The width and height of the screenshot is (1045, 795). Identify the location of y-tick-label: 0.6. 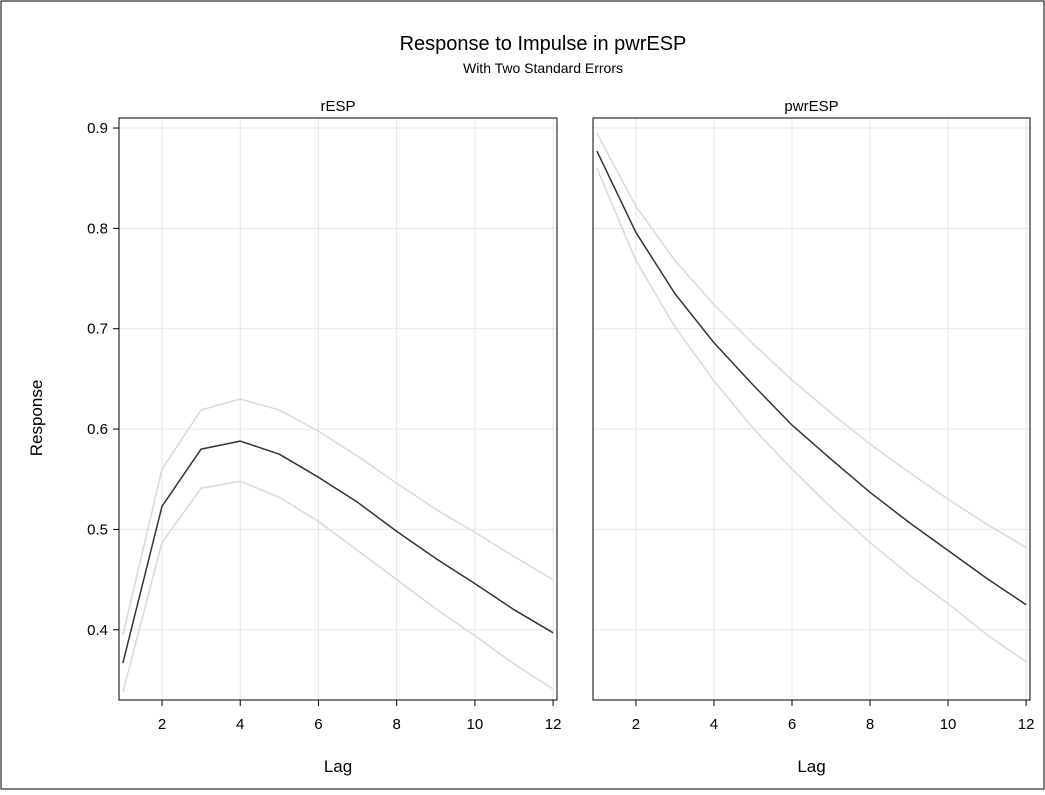
(97, 429).